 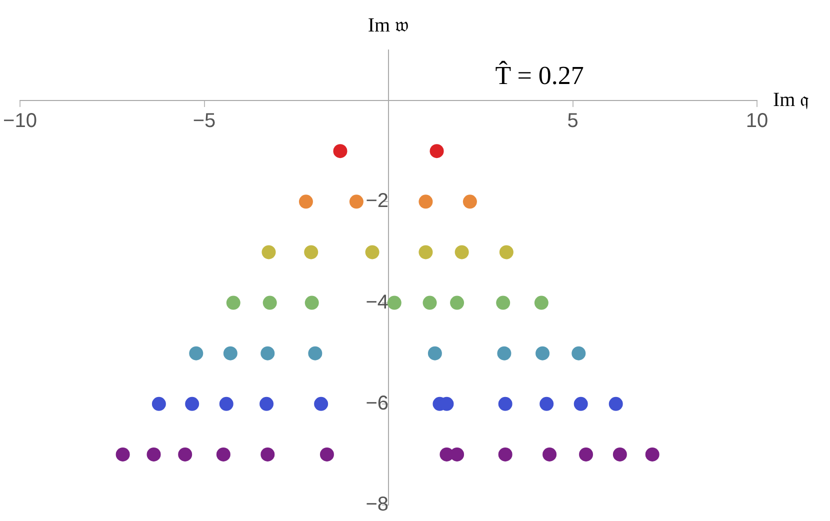 I want to click on annotation: T̂ = 0.27, so click(x=539, y=75).